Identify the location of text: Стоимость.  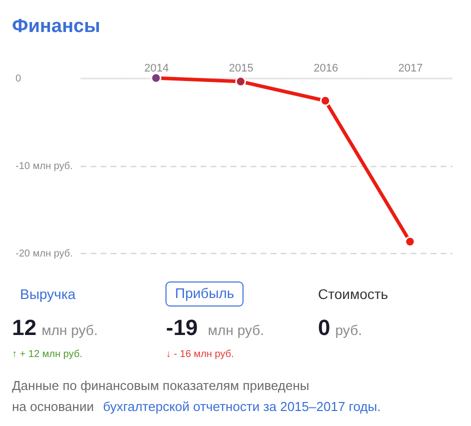
(353, 294).